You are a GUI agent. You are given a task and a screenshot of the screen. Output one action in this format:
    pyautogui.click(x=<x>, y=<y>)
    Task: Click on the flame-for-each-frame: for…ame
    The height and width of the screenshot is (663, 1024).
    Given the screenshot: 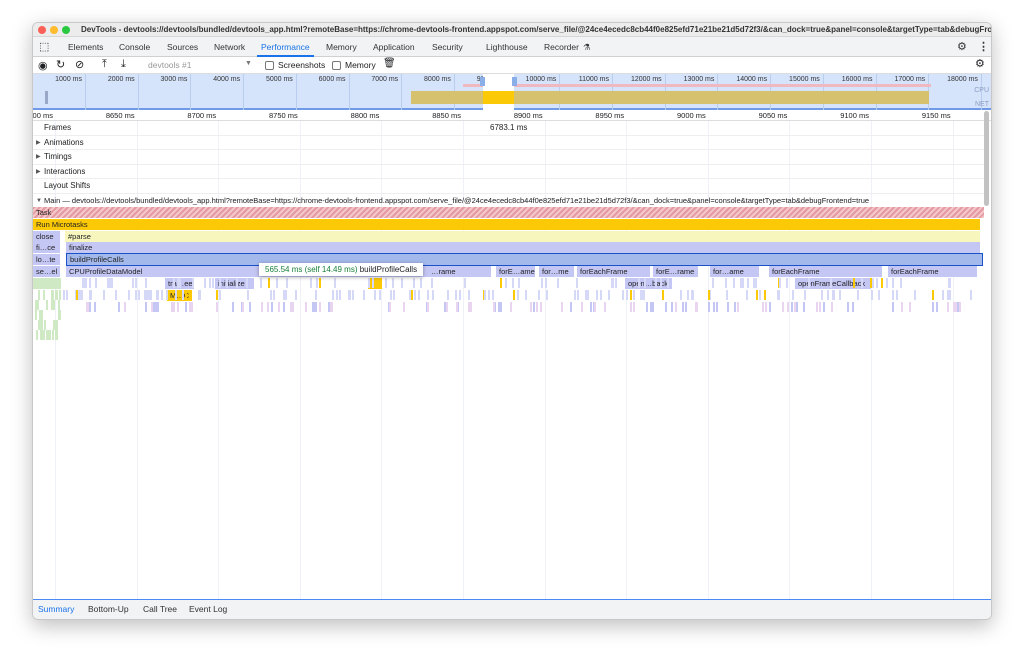 What is the action you would take?
    pyautogui.click(x=735, y=271)
    